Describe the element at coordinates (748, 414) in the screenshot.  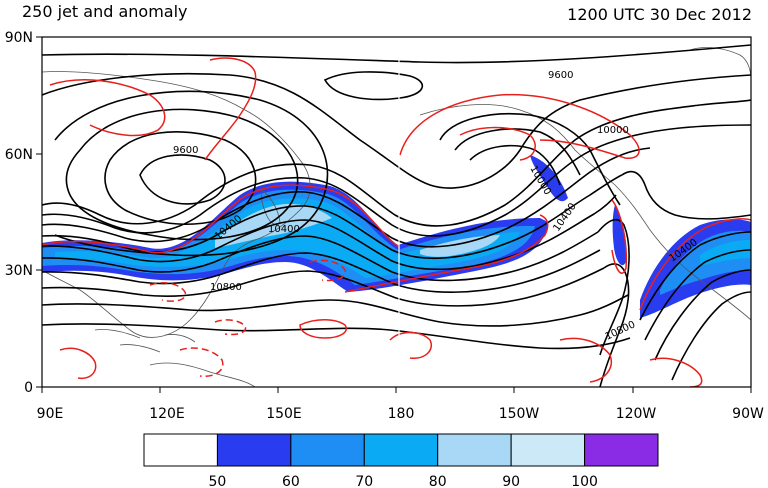
I see `lon-label: 90W` at that location.